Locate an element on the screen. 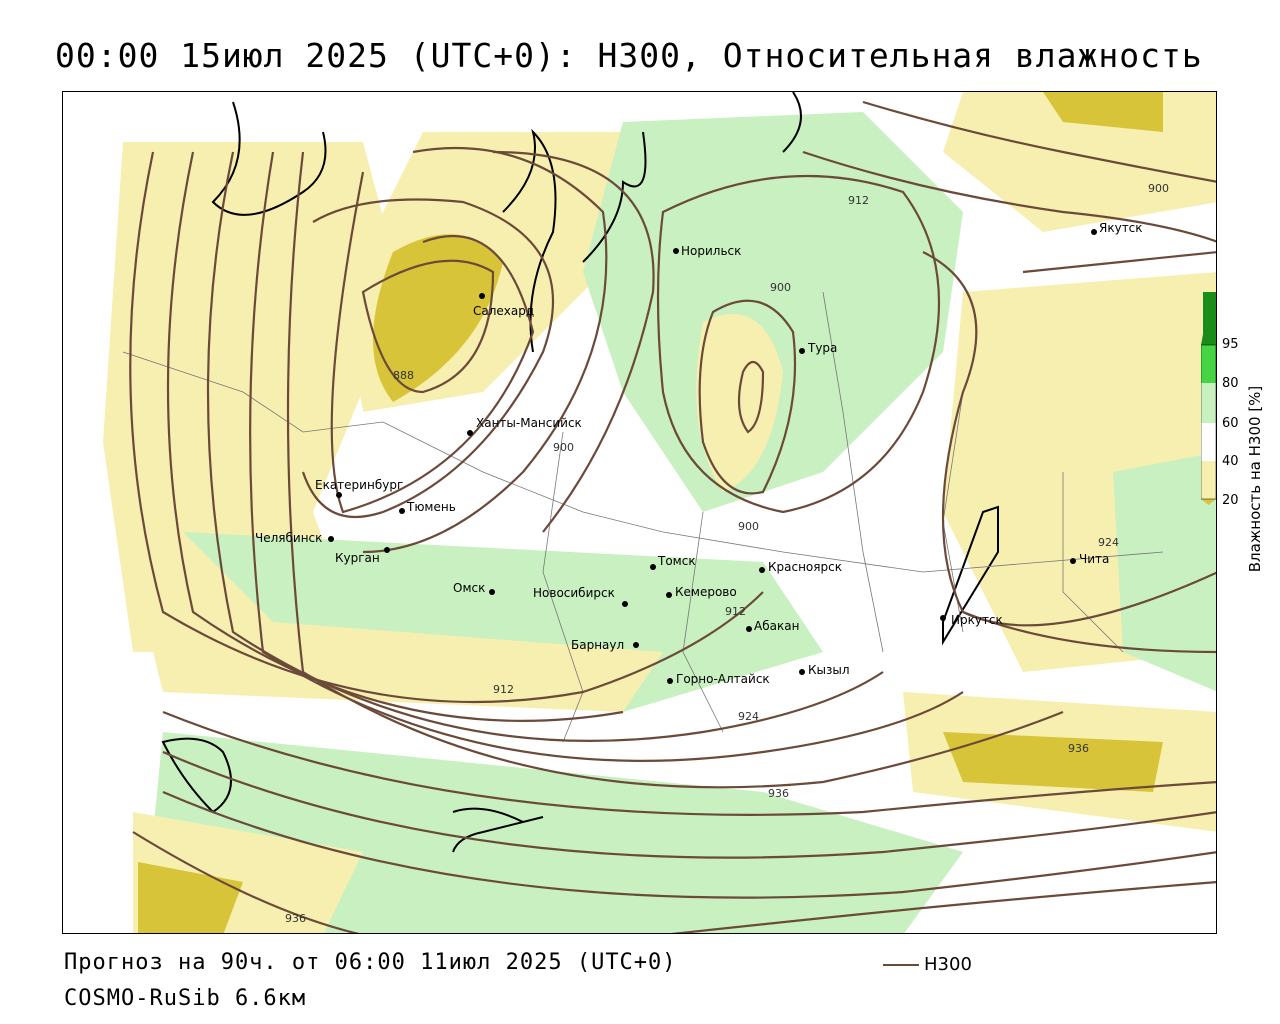  h300-legend-label: H300 is located at coordinates (948, 964).